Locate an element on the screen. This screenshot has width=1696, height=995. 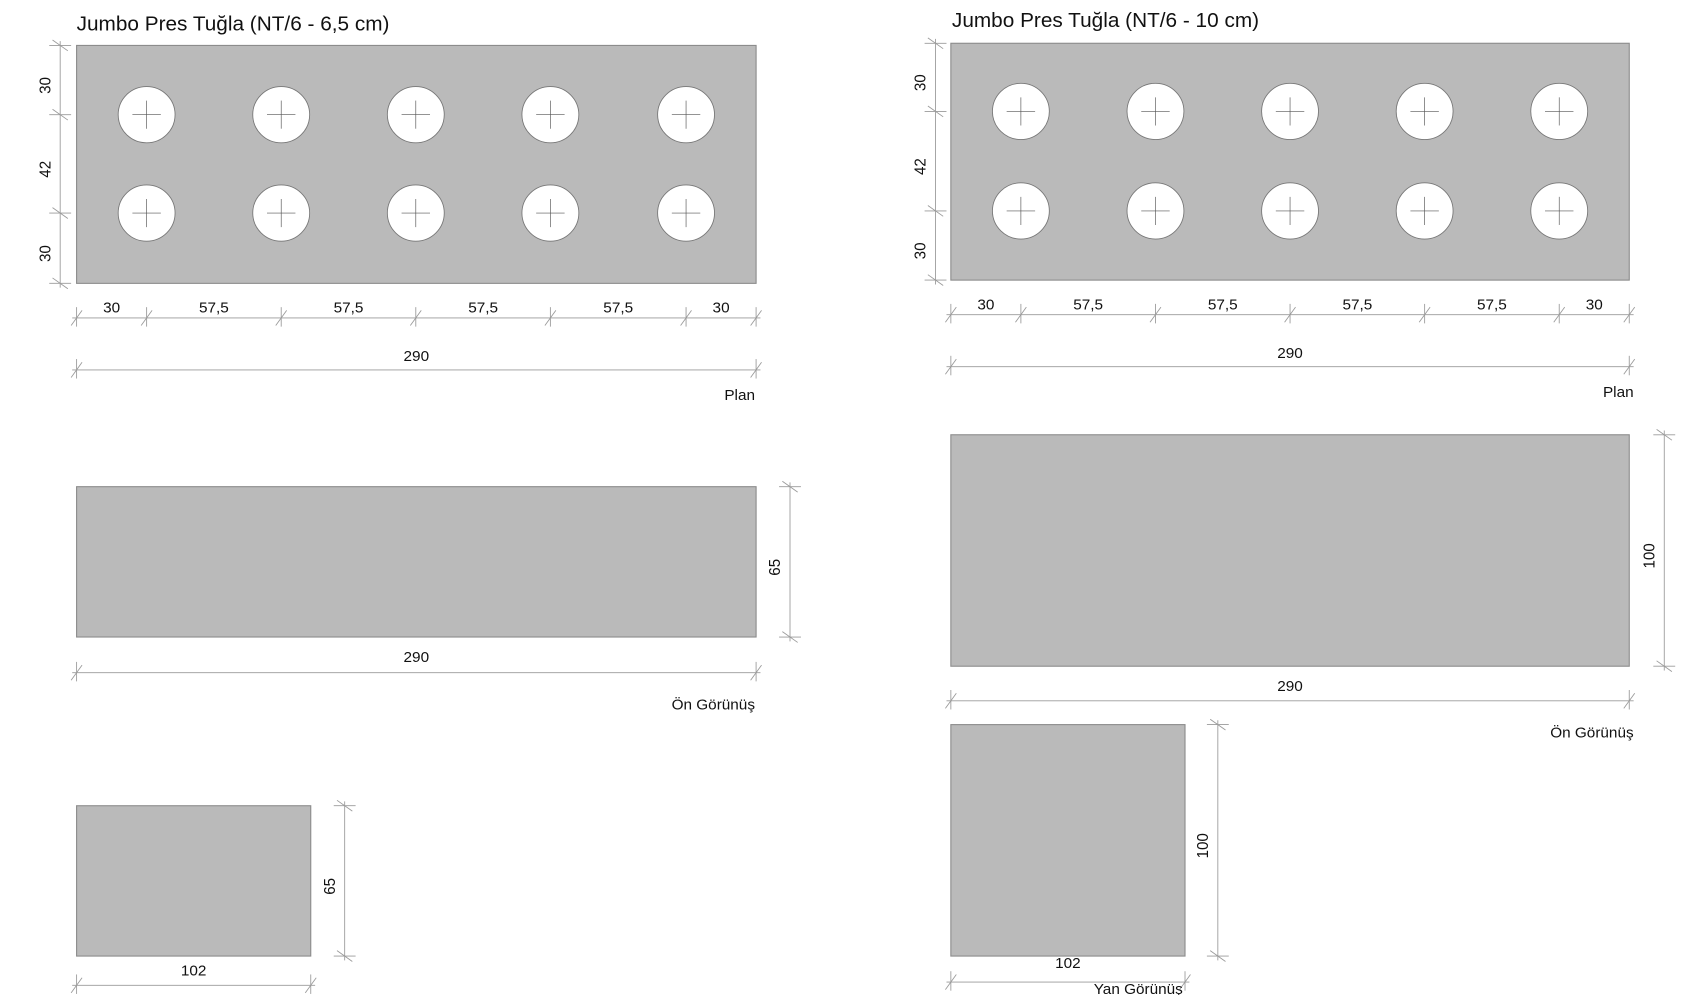
drawing-title: Jumbo Pres Tuğla (NT/6 - 6,5 cm) is located at coordinates (233, 23).